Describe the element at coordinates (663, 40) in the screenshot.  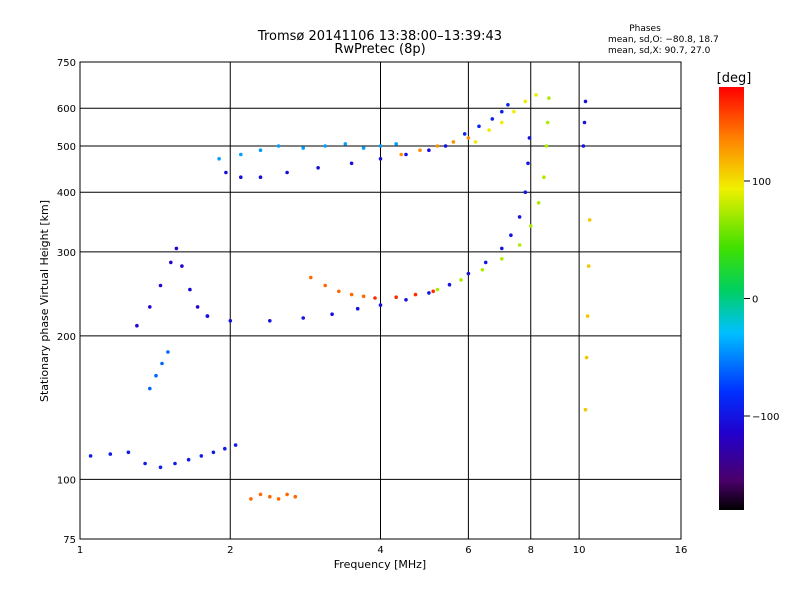
I see `phases-box-line1: mean, sd,O: −80.8, 18.7` at that location.